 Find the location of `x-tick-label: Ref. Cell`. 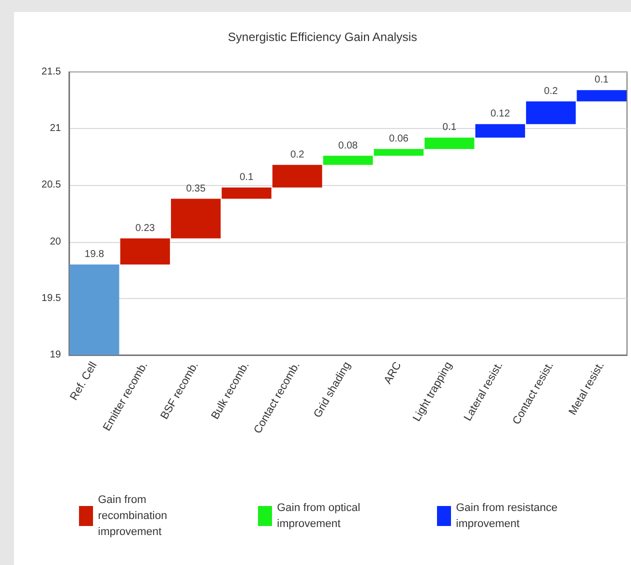

x-tick-label: Ref. Cell is located at coordinates (84, 381).